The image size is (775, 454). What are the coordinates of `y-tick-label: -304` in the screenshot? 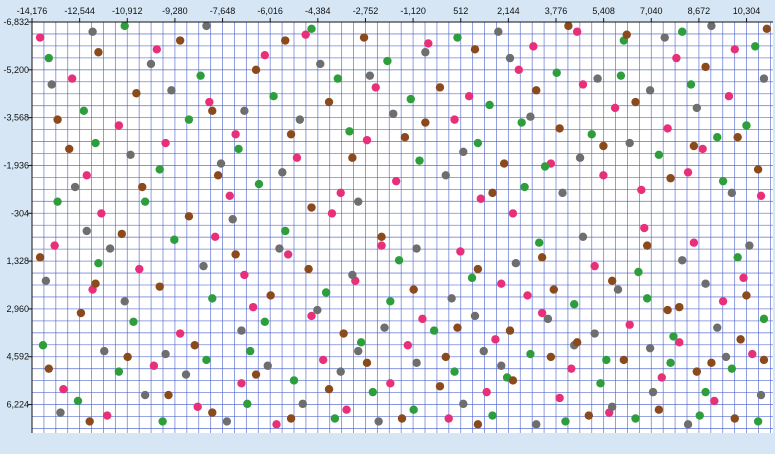 It's located at (20, 213).